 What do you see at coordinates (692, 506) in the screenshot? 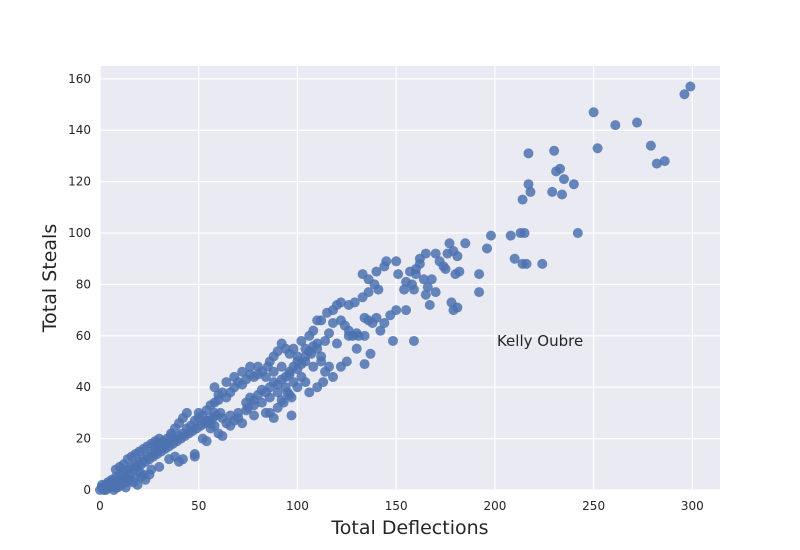
I see `x-tick-label: 300` at bounding box center [692, 506].